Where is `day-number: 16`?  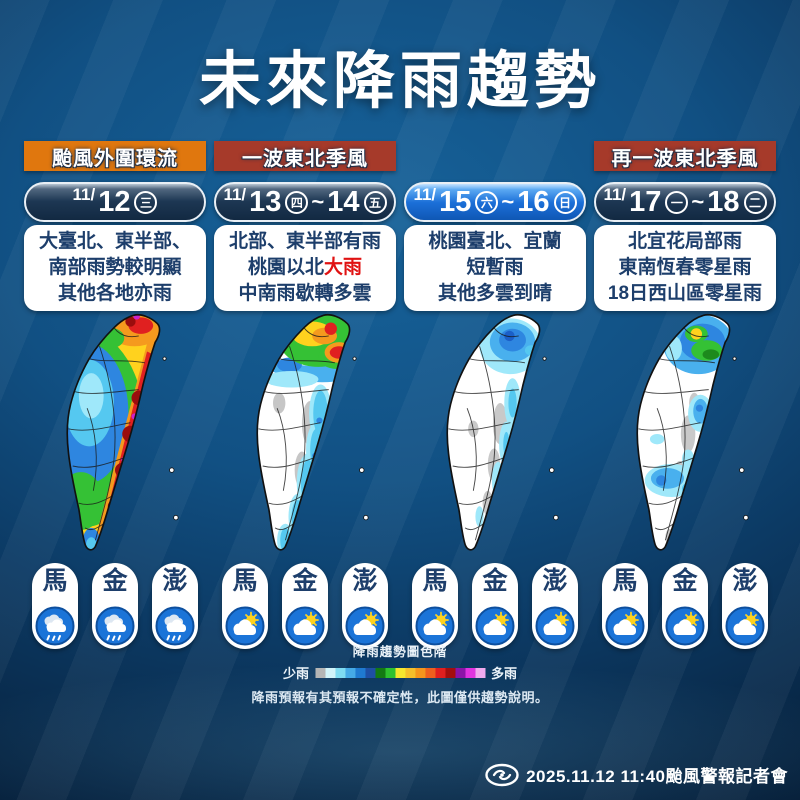
day-number: 16 is located at coordinates (533, 201).